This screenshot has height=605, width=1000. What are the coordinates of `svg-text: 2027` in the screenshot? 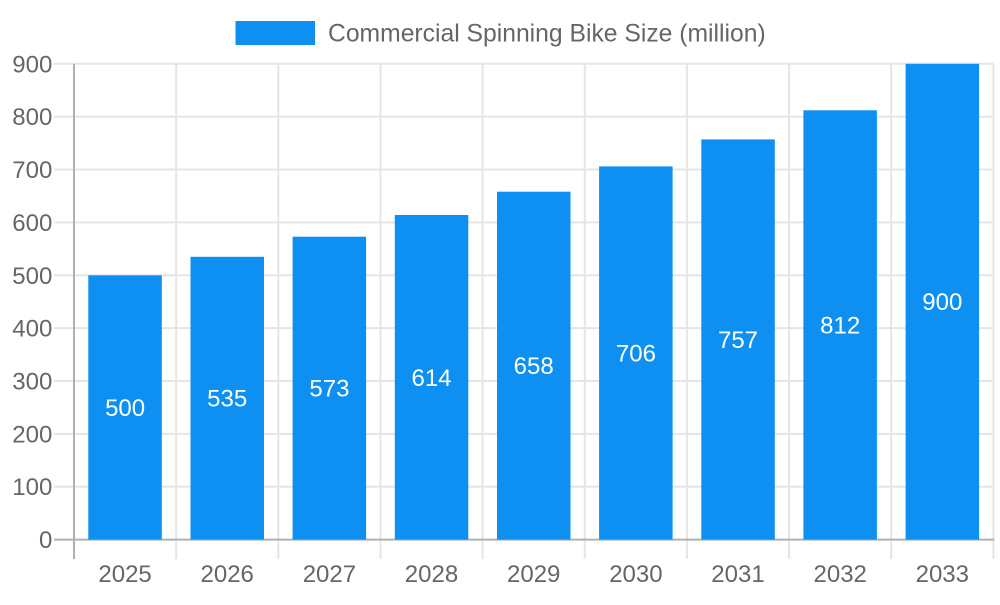 It's located at (329, 574).